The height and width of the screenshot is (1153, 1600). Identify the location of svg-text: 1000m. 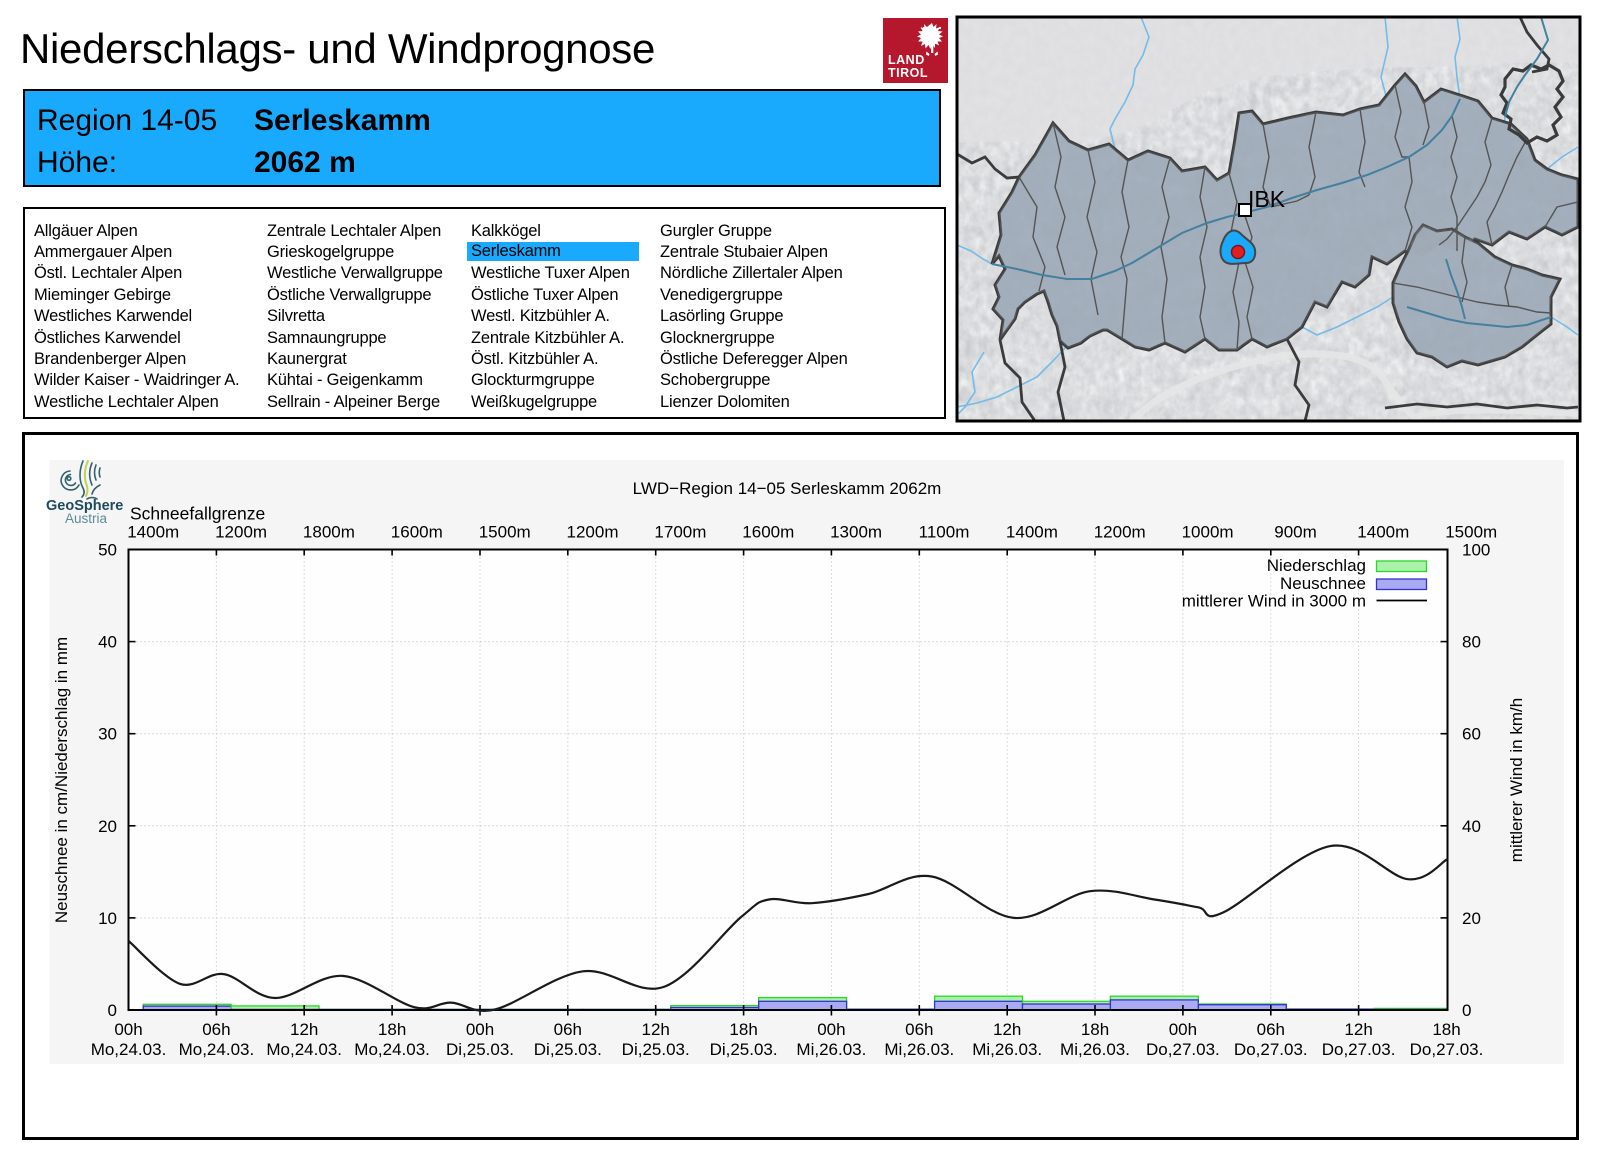
(1208, 532).